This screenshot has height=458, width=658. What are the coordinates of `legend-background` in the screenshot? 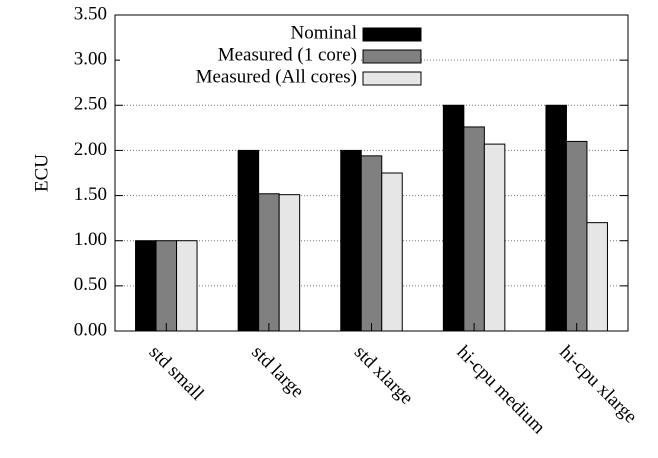 It's located at (240, 60).